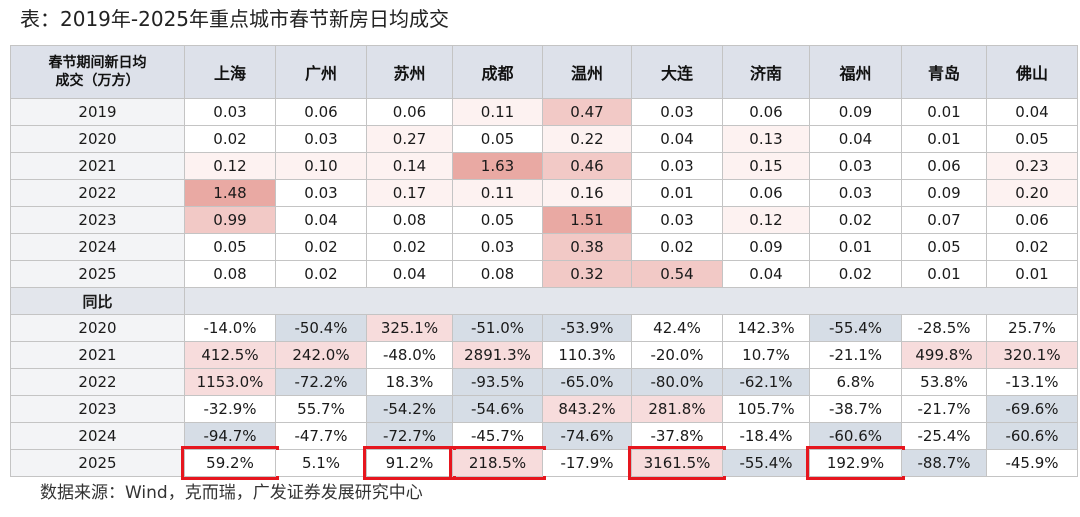 This screenshot has width=1080, height=517. I want to click on yoy-value: -48.0%, so click(409, 355).